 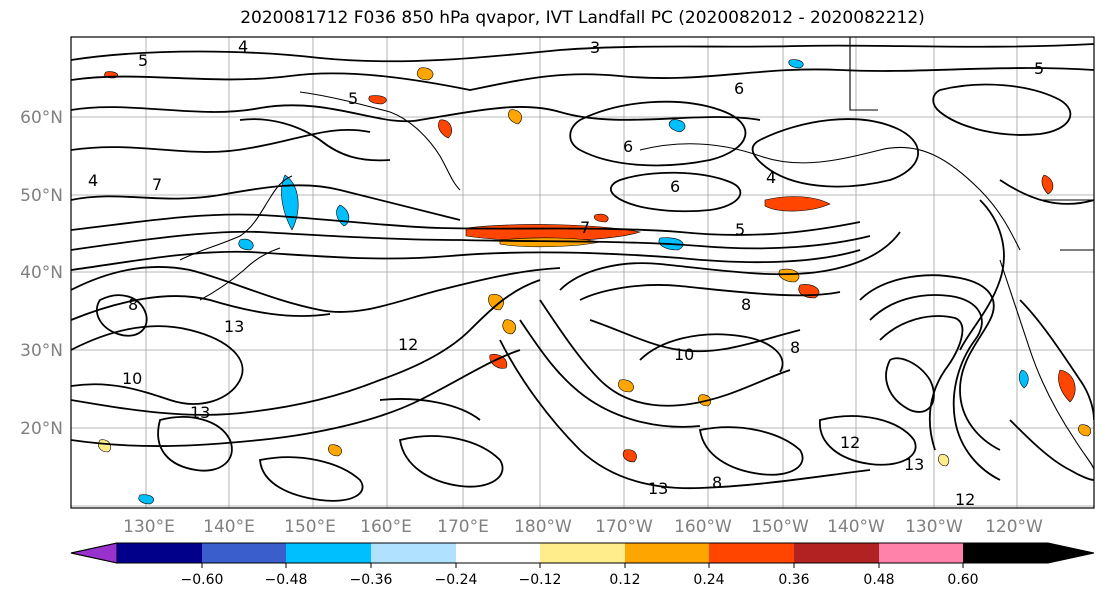 I want to click on lon-label: 130°W, so click(x=934, y=527).